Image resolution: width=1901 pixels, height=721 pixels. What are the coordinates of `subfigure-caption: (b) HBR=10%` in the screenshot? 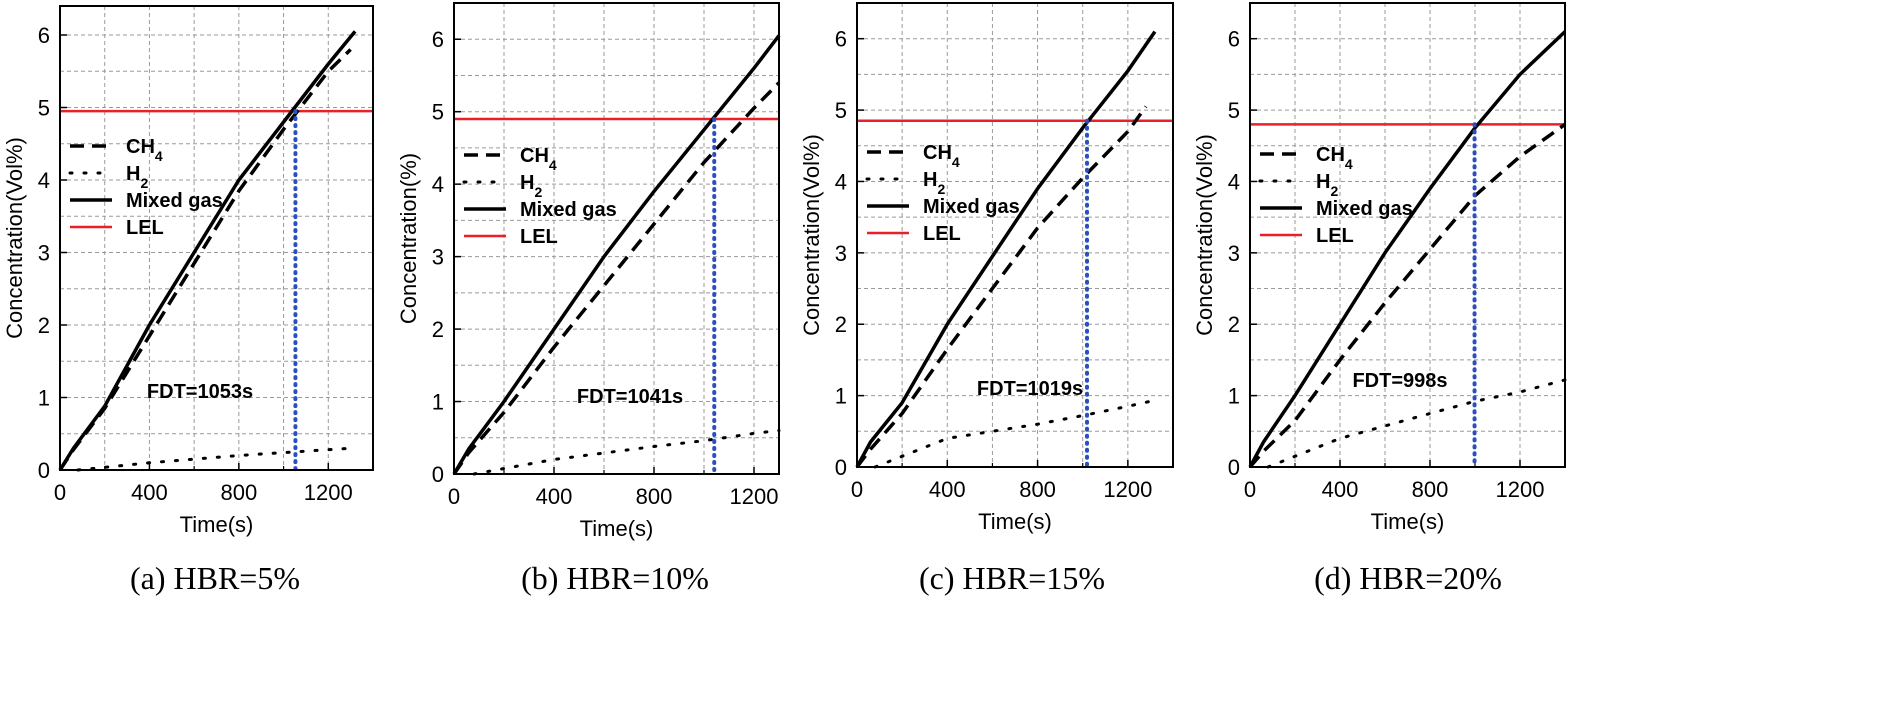 It's located at (615, 578).